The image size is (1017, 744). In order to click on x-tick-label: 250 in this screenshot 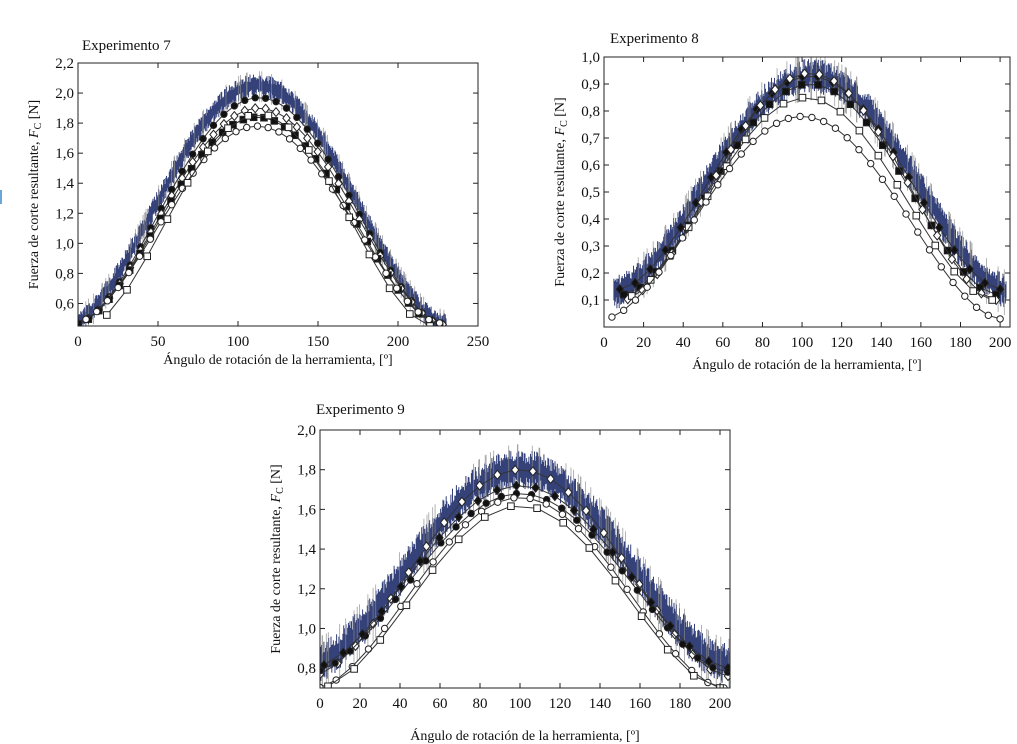, I will do `click(478, 342)`.